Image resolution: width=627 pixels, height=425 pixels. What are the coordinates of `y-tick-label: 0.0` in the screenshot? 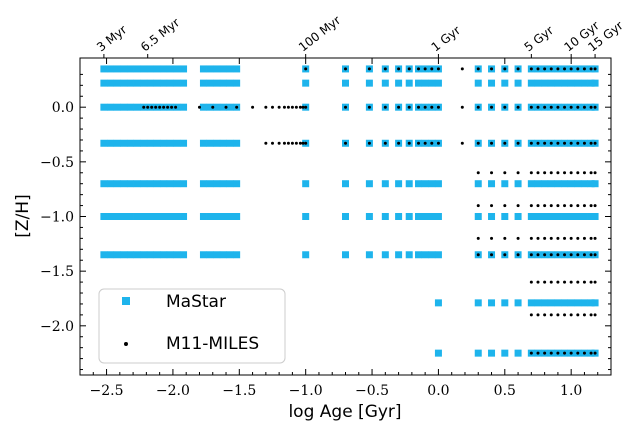 It's located at (63, 108).